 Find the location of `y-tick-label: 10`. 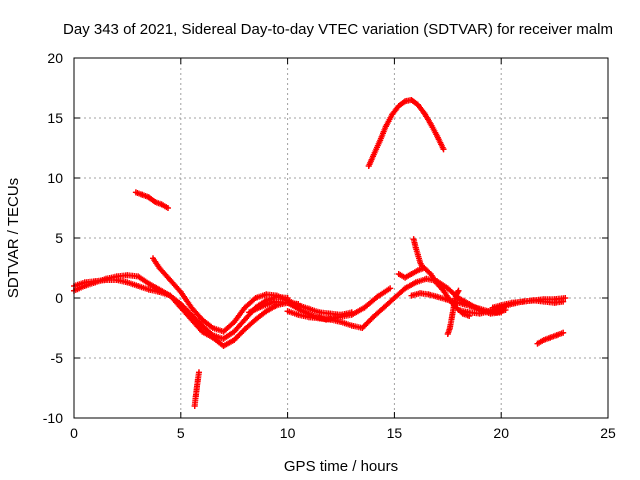

y-tick-label: 10 is located at coordinates (55, 178).